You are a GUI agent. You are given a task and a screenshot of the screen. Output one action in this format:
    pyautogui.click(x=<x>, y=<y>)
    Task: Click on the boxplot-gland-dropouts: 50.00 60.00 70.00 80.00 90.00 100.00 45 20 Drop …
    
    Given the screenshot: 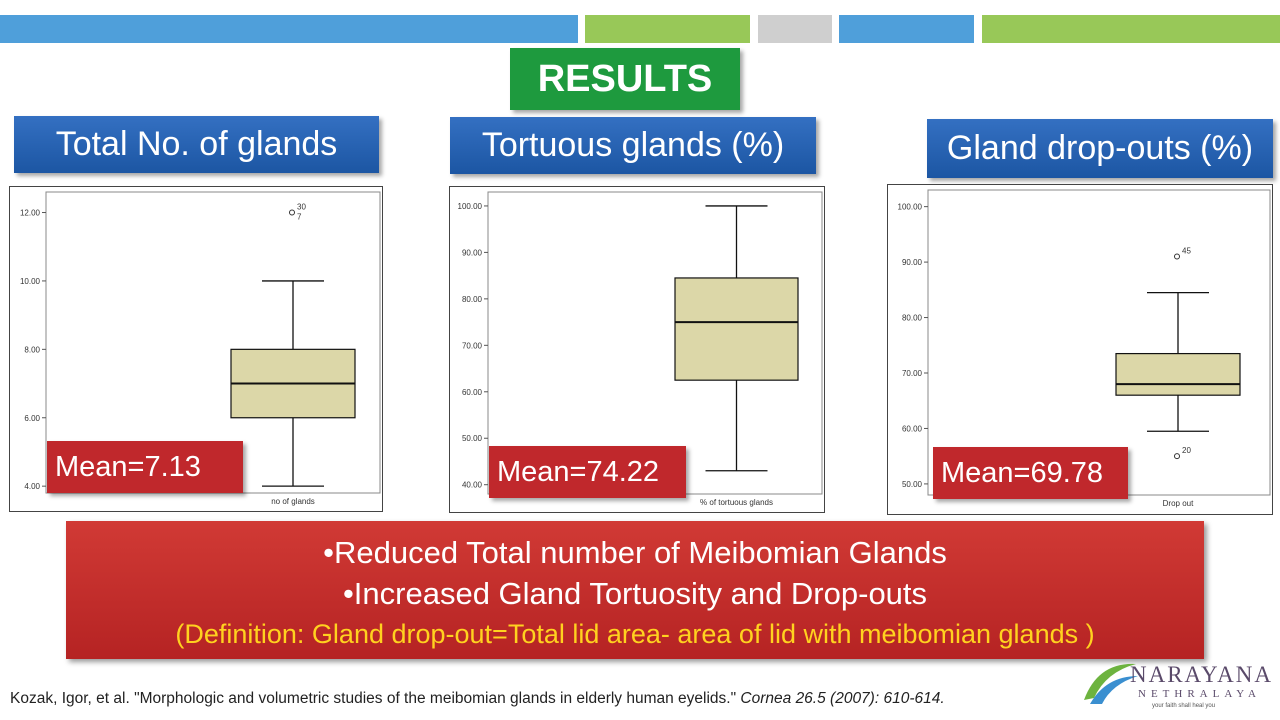 What is the action you would take?
    pyautogui.click(x=1084, y=348)
    